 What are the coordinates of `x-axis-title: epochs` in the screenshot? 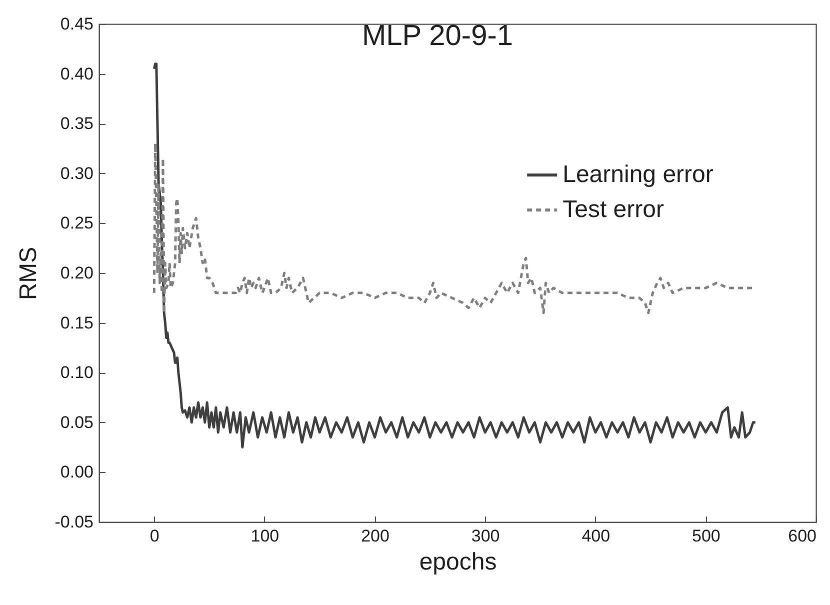 It's located at (458, 562).